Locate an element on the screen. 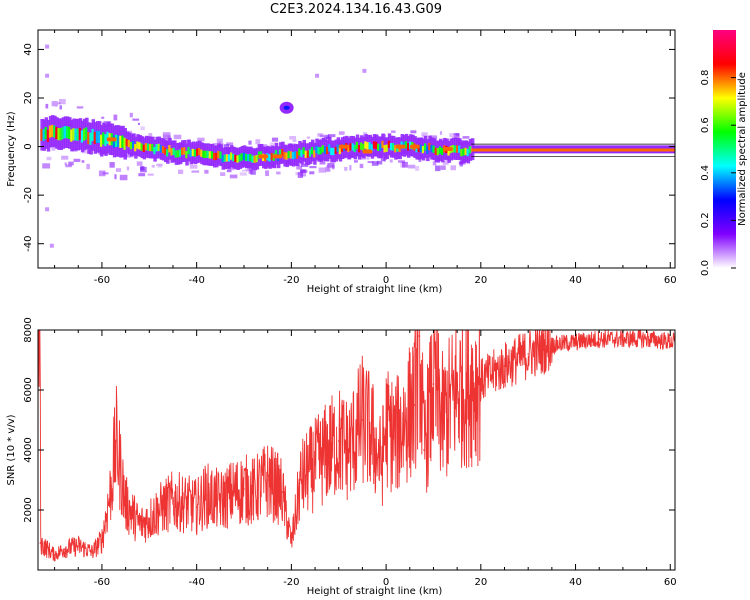 The height and width of the screenshot is (600, 750). bottom-panel-xtick-label: -20 is located at coordinates (291, 582).